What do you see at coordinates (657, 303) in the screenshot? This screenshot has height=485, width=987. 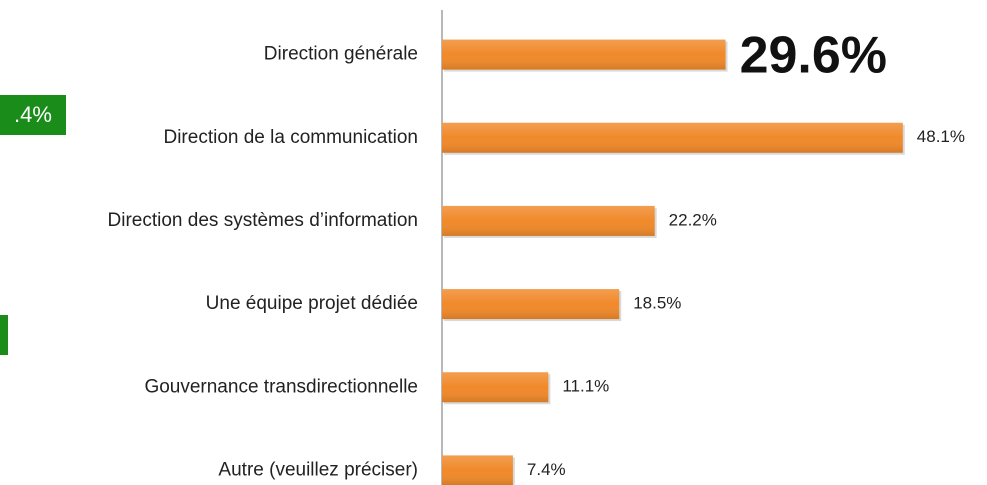 I see `value-label: 18.5%` at bounding box center [657, 303].